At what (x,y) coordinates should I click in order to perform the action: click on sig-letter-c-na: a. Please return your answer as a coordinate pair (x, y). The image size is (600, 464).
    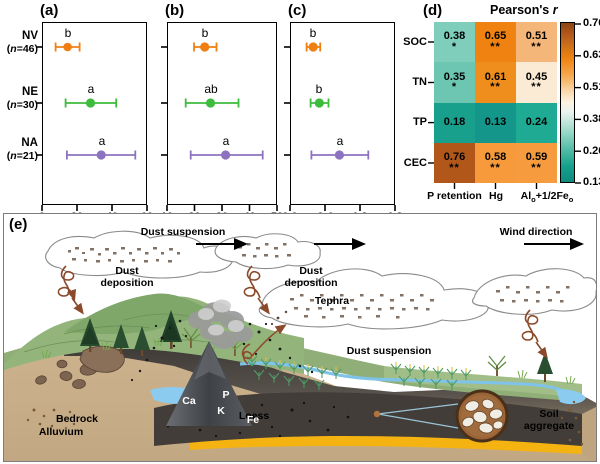
    Looking at the image, I should click on (340, 141).